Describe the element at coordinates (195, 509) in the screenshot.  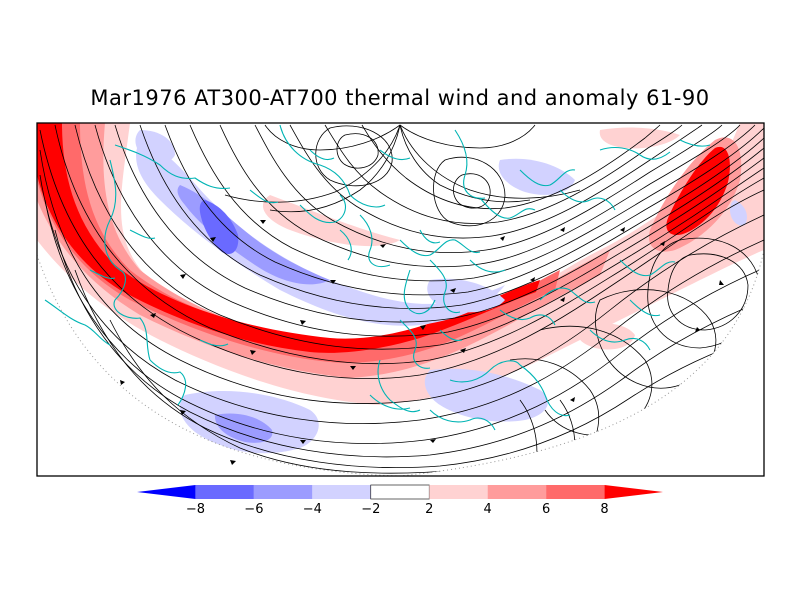
I see `colorbar-tick-label: −8` at that location.